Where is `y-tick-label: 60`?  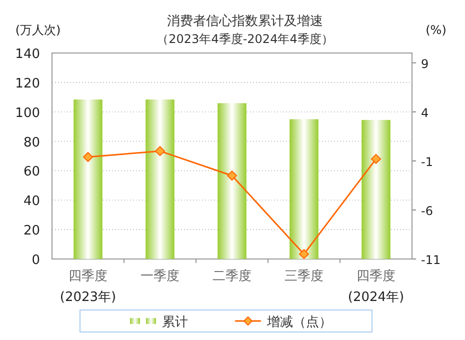
y-tick-label: 60 is located at coordinates (31, 172).